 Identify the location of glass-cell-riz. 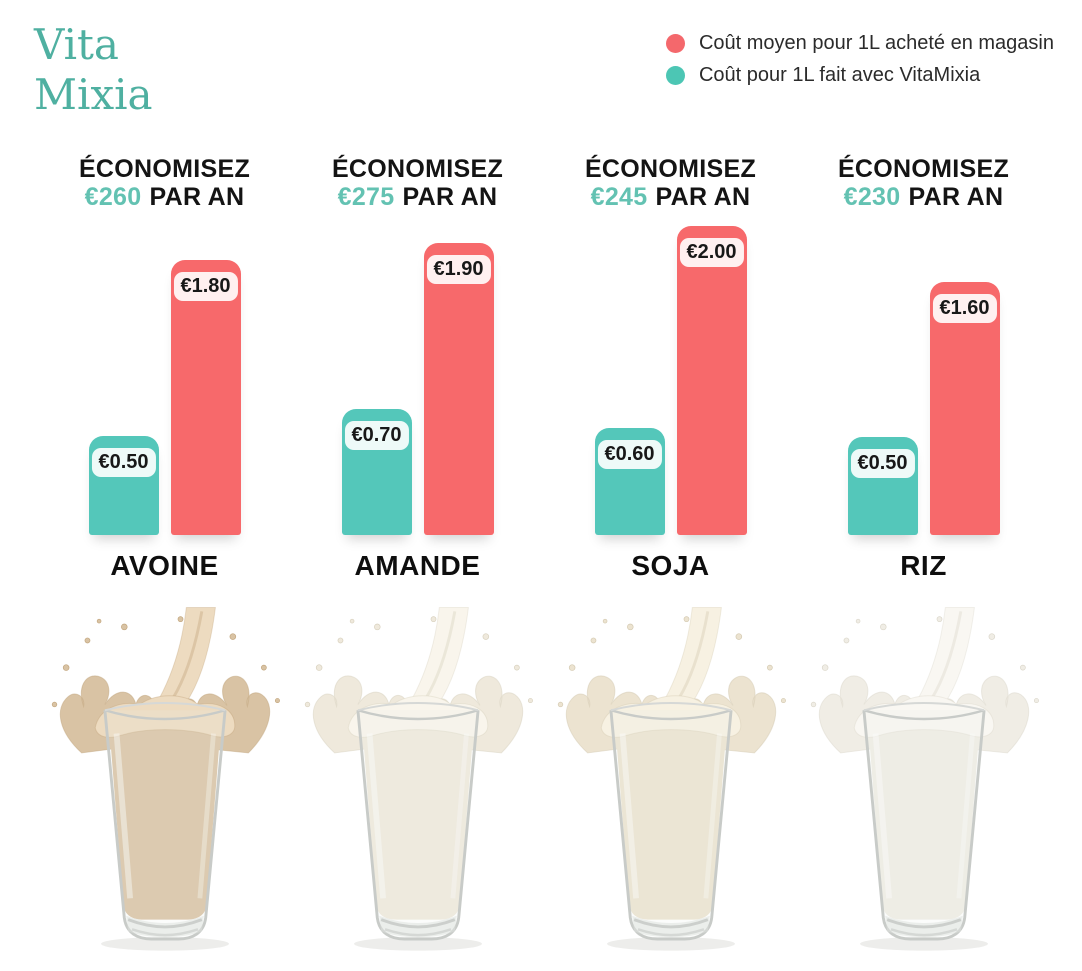
(923, 782).